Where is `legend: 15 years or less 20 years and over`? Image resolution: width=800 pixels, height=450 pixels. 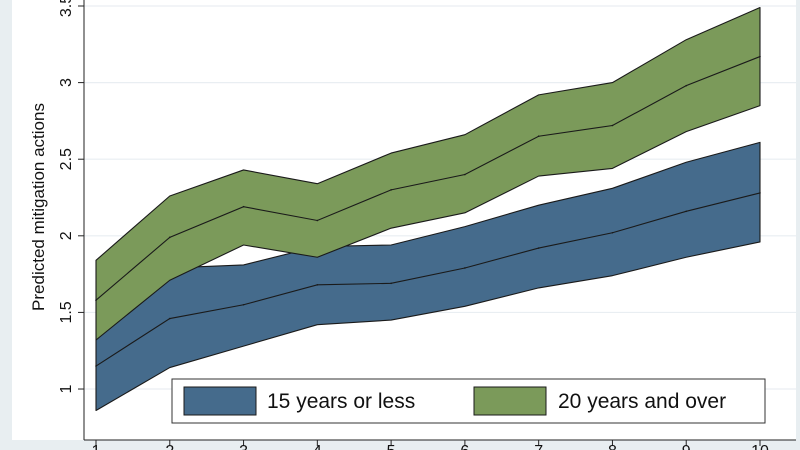 legend: 15 years or less 20 years and over is located at coordinates (468, 401).